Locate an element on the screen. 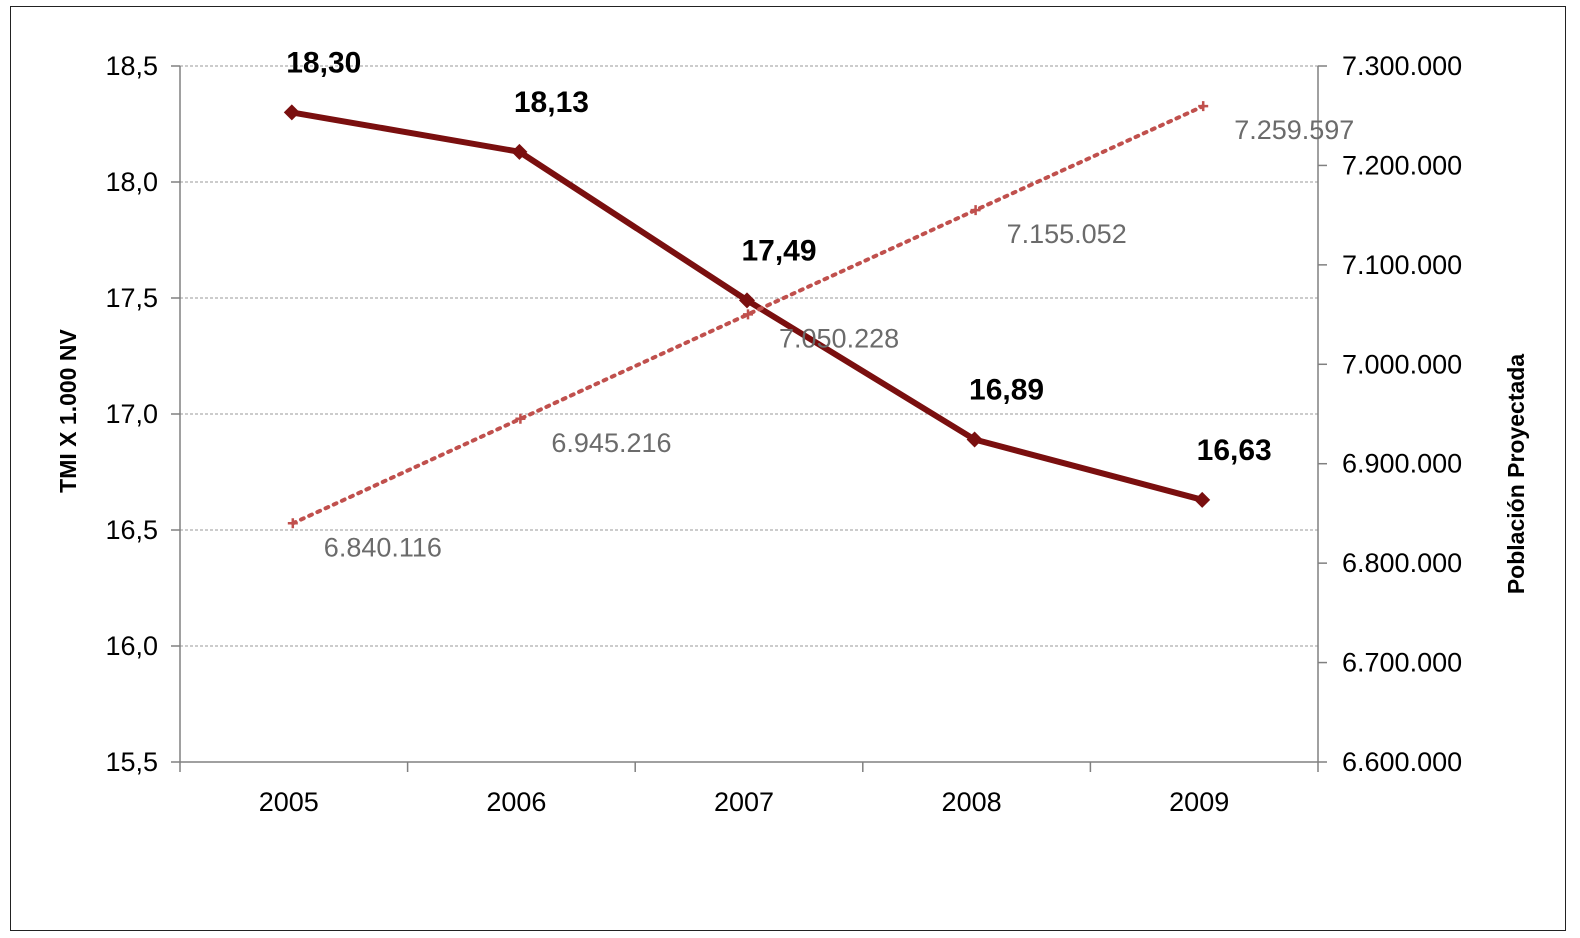  x-tick-label: 2008 is located at coordinates (972, 802).